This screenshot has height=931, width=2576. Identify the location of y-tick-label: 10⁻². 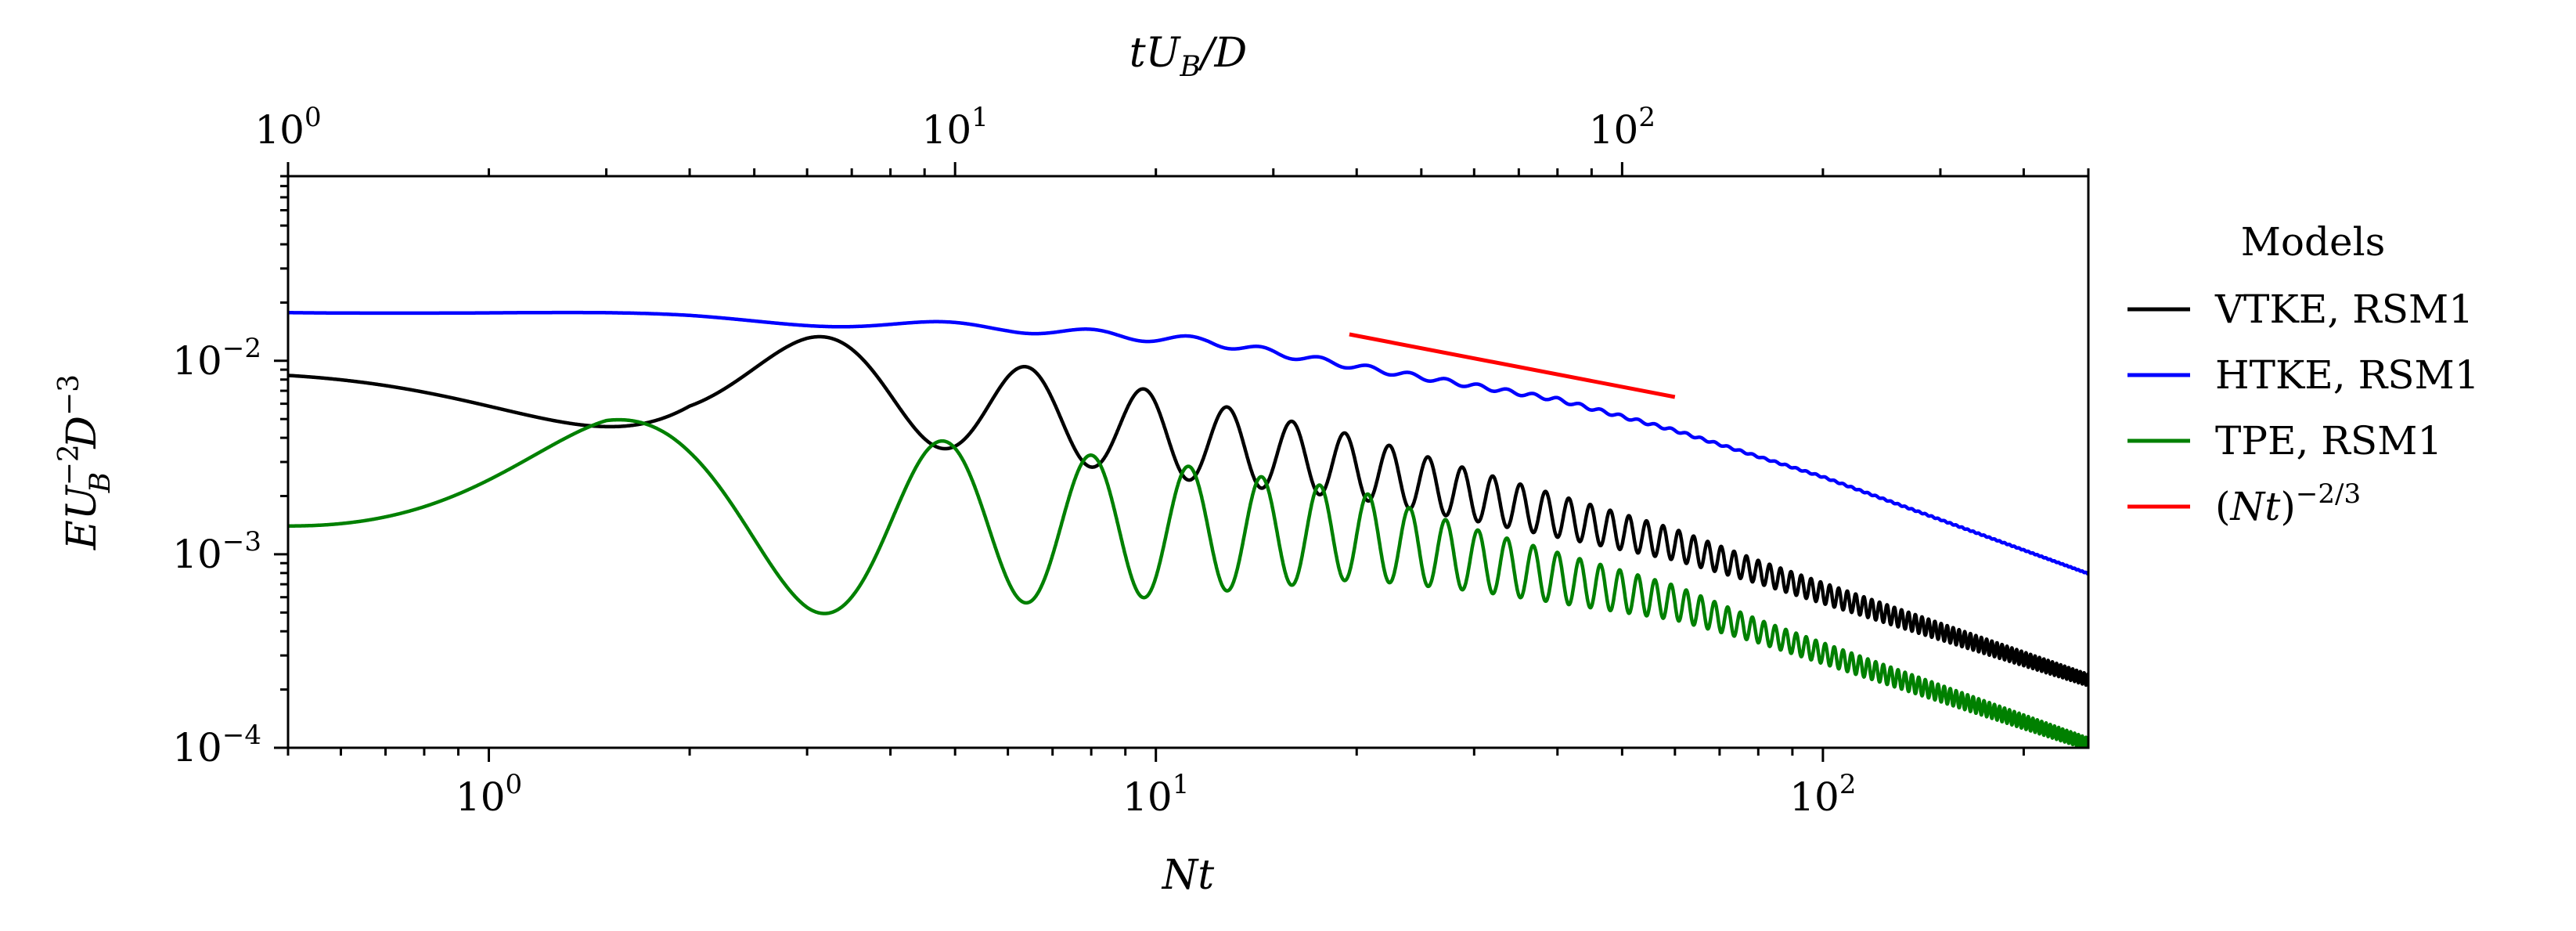
(216, 358).